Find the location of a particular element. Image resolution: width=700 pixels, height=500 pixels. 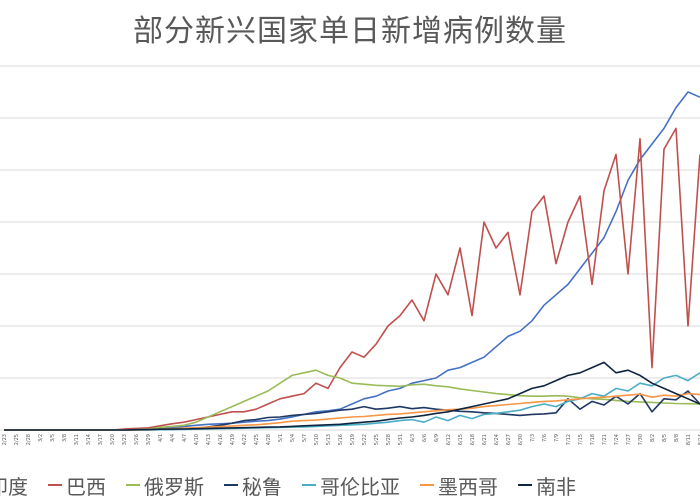

series-line-南非 is located at coordinates (352, 396).